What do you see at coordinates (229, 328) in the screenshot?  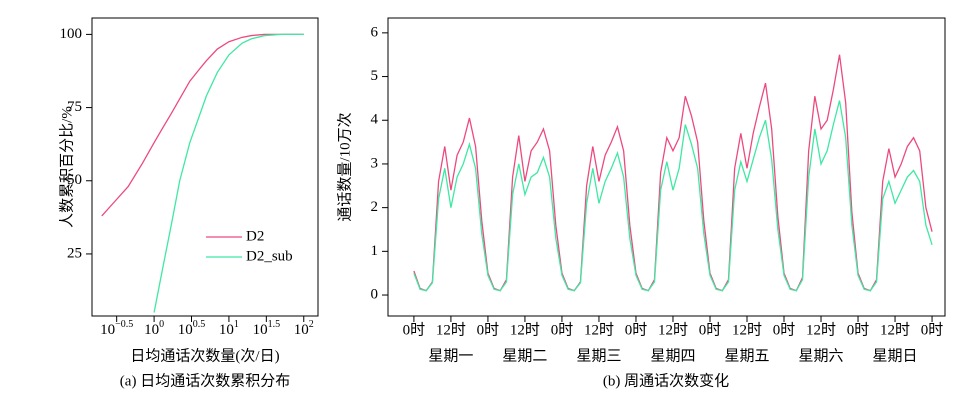 I see `x-tick-label: 10¹` at bounding box center [229, 328].